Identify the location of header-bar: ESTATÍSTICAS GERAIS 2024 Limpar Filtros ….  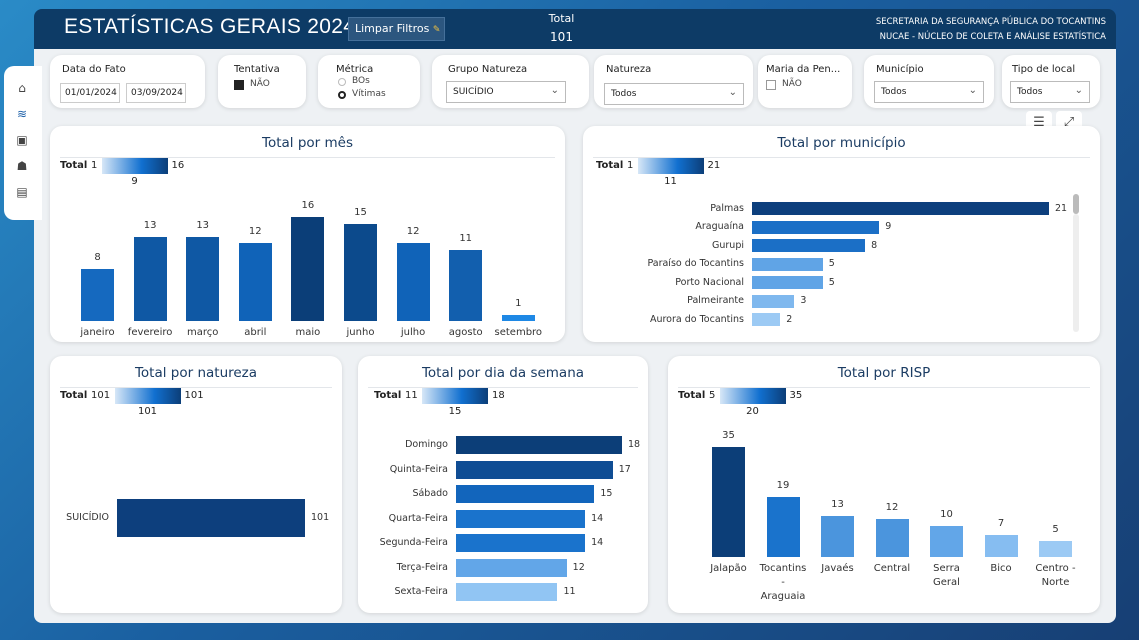
(575, 29).